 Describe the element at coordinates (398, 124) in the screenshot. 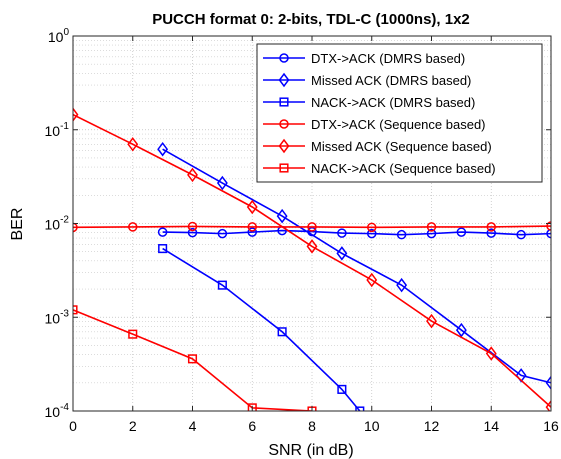

I see `legend-label: DTX->ACK (Sequence based)` at that location.